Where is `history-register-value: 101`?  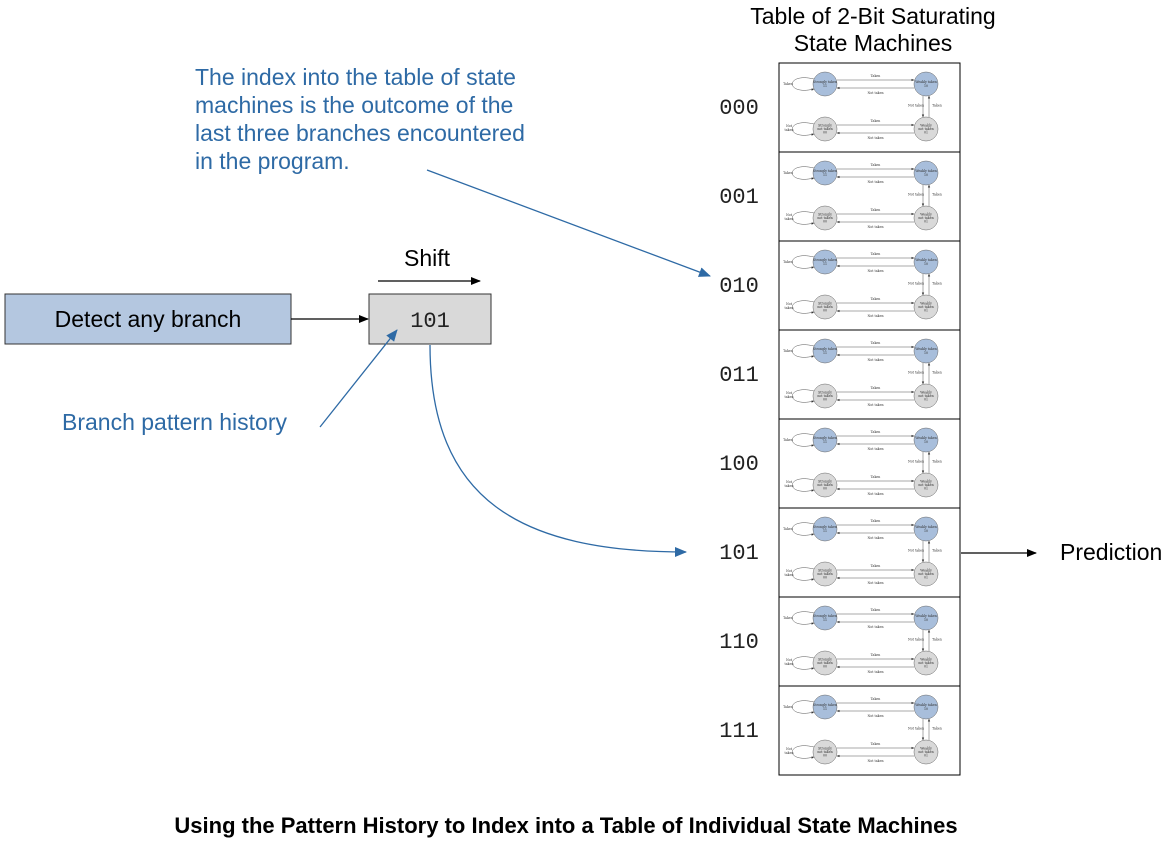 history-register-value: 101 is located at coordinates (430, 321).